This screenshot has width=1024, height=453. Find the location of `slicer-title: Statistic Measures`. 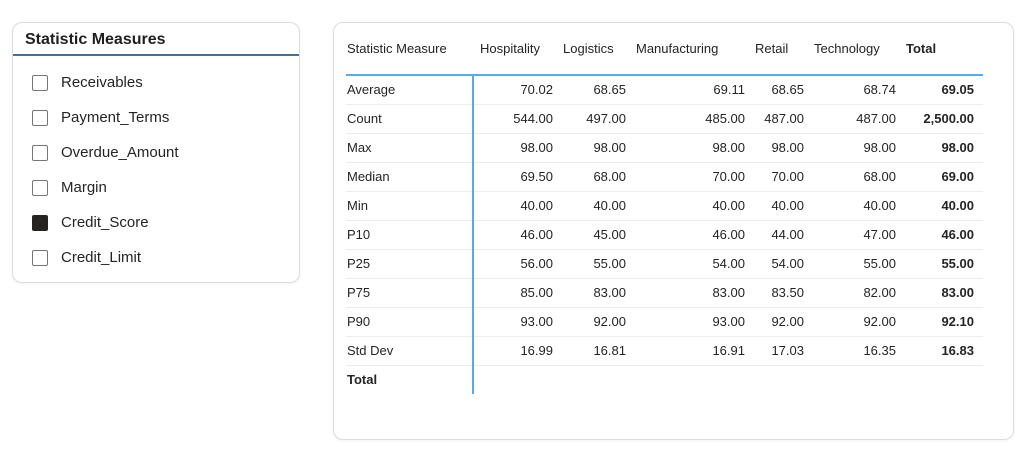

slicer-title: Statistic Measures is located at coordinates (95, 39).